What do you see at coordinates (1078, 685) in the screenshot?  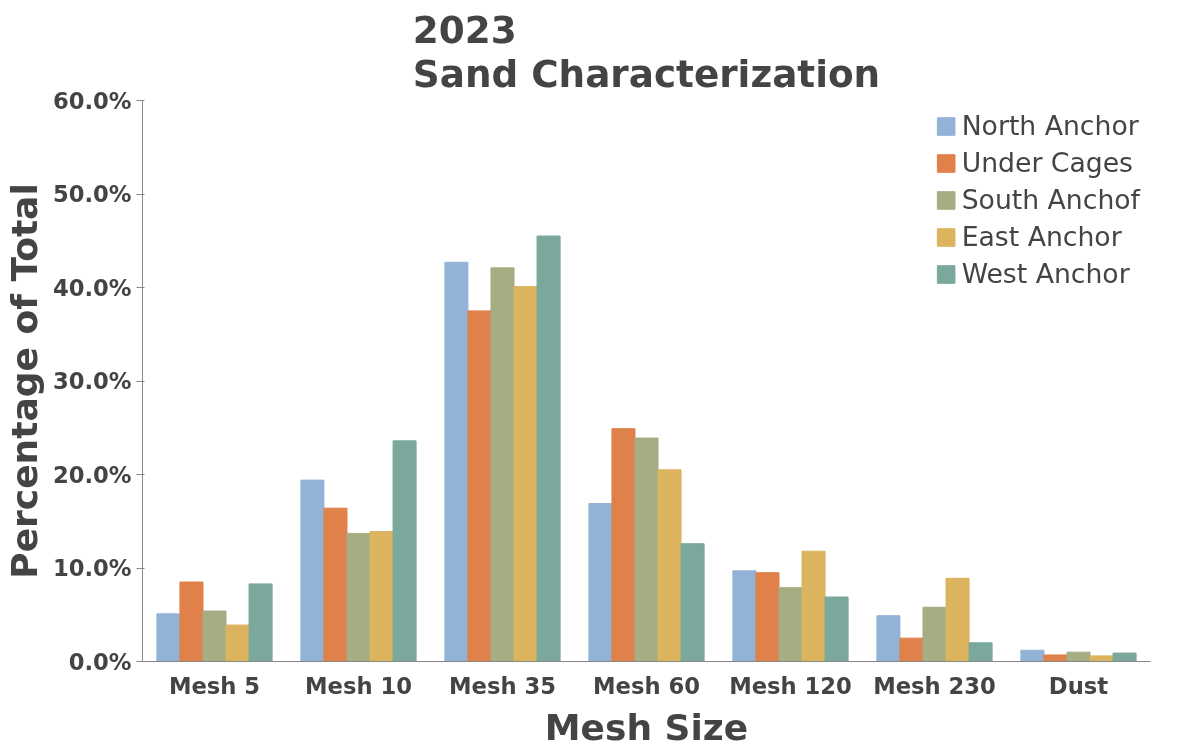 I see `x-tick-label: Dust` at bounding box center [1078, 685].